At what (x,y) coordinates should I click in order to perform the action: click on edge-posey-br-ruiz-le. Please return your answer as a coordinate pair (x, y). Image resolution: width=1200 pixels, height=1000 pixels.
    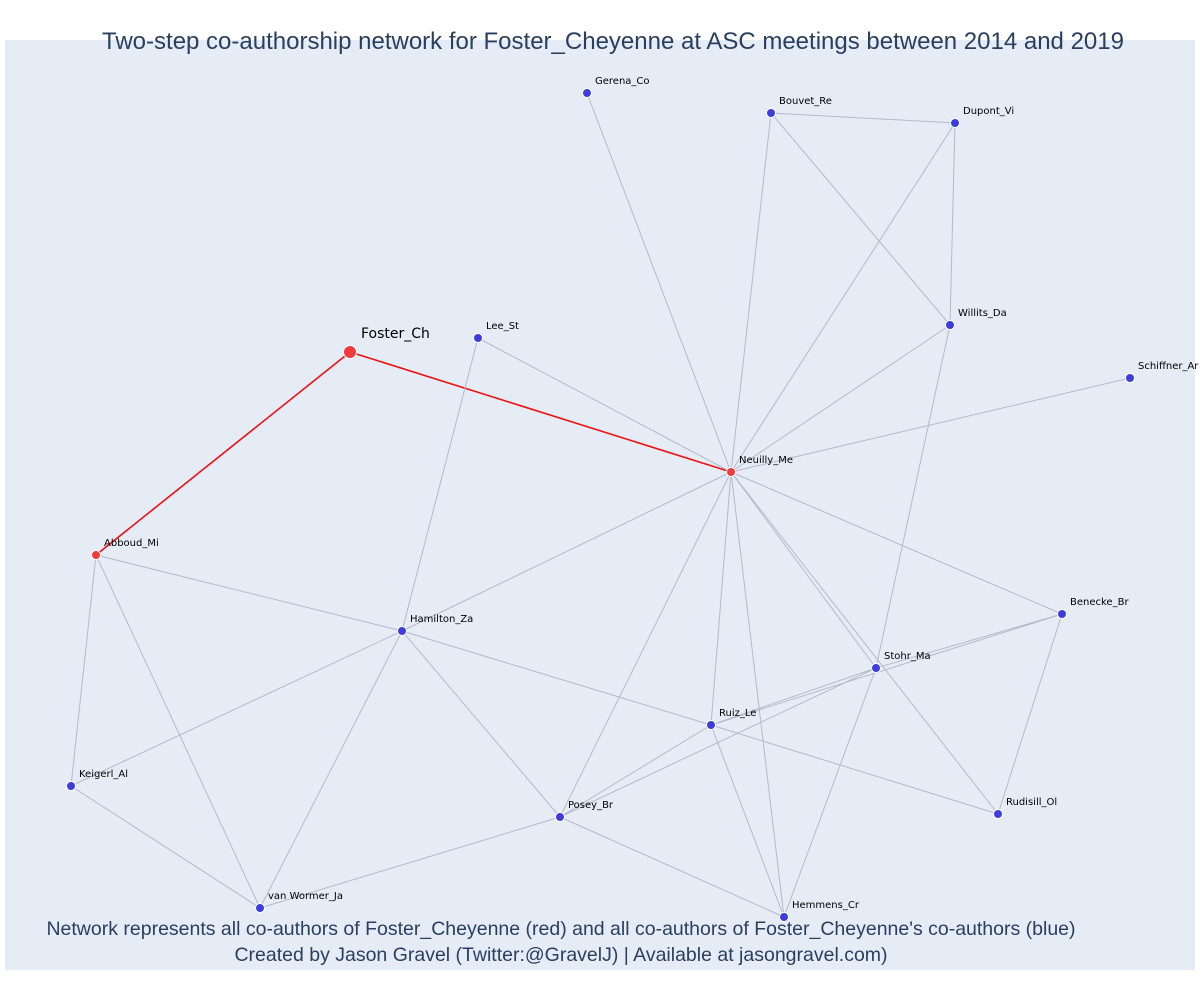
    Looking at the image, I should click on (635, 771).